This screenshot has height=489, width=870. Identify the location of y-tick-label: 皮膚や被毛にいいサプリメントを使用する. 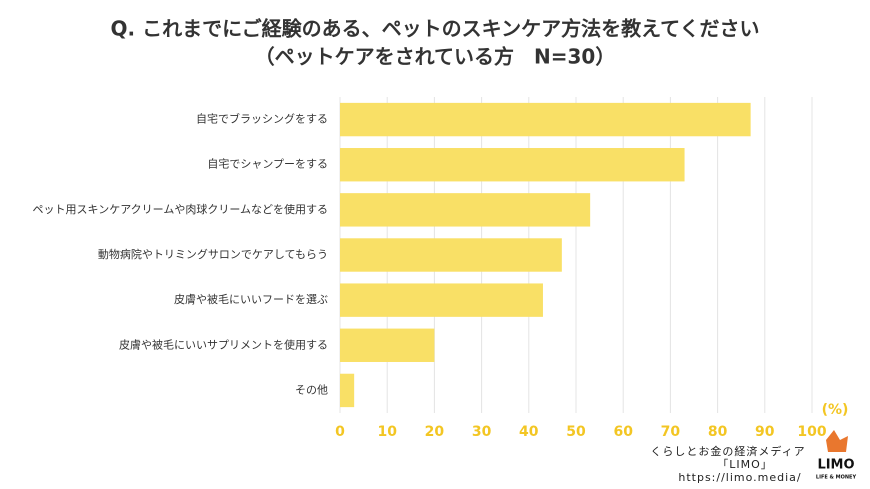
(223, 344).